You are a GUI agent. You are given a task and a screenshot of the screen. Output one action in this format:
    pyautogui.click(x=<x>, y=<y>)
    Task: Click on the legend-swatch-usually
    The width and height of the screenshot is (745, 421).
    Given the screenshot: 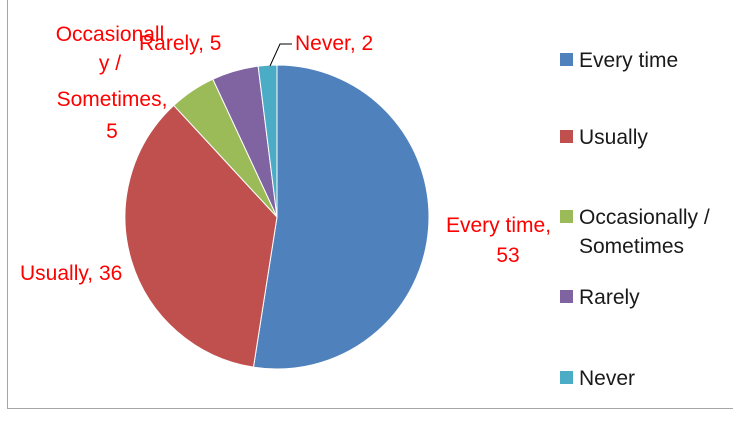 What is the action you would take?
    pyautogui.click(x=566, y=136)
    